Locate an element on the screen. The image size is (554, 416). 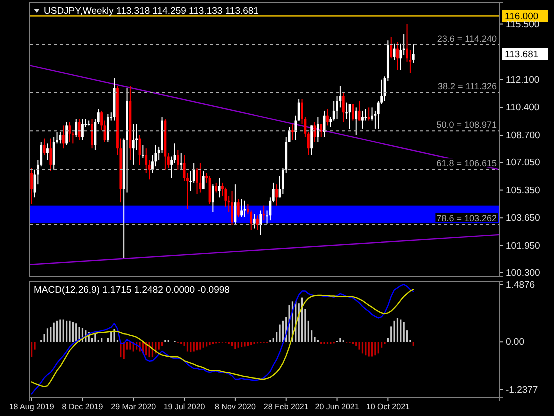
x-tick-label: 18 Aug 2019 is located at coordinates (32, 407).